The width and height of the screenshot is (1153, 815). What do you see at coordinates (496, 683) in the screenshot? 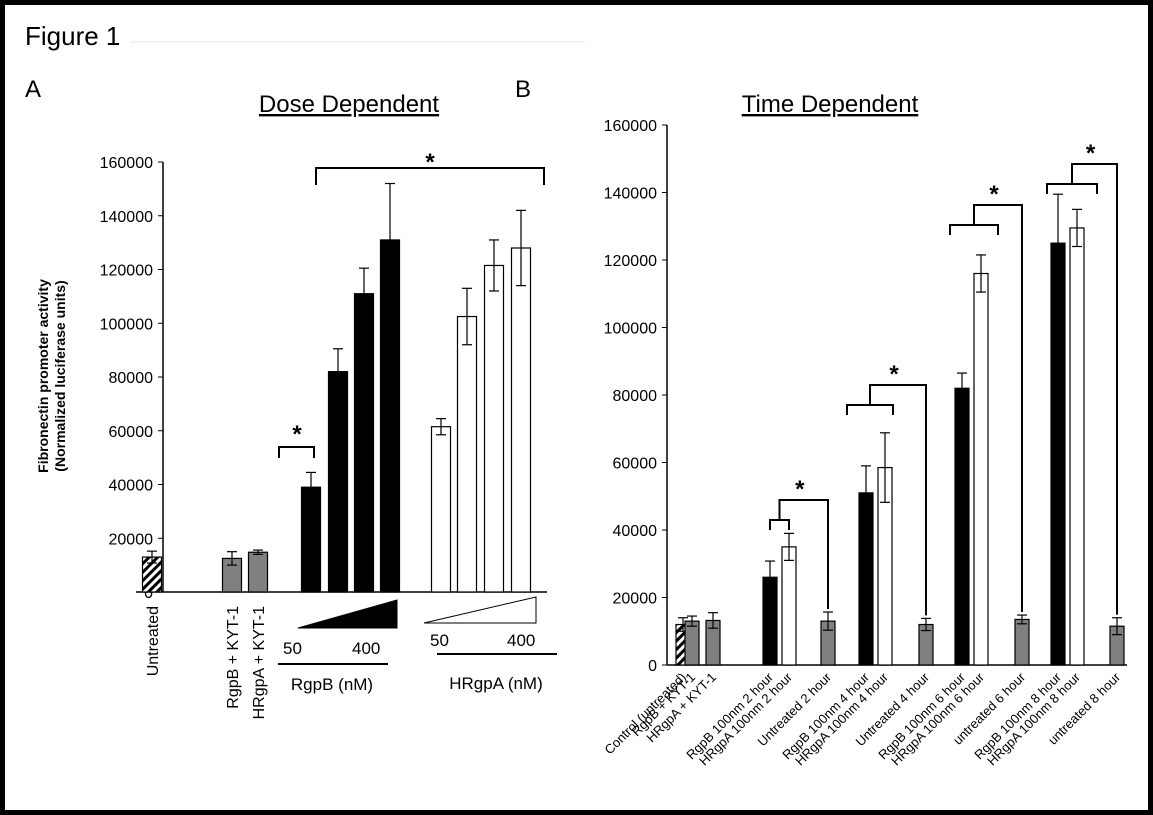
I see `panel-a-dose-group-label: HRgpA (nM)` at bounding box center [496, 683].